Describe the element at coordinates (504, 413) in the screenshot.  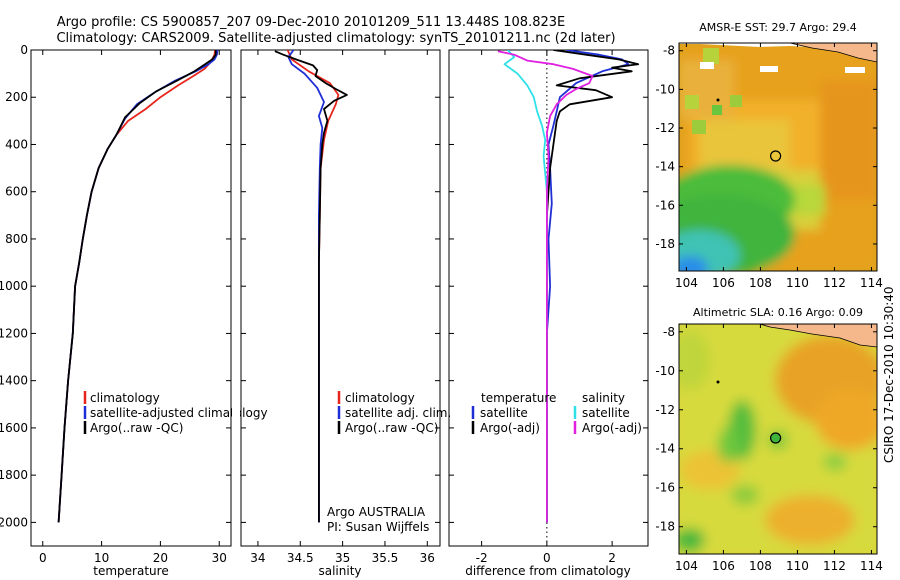
I see `legend-temp-satellite-label: satellite` at that location.